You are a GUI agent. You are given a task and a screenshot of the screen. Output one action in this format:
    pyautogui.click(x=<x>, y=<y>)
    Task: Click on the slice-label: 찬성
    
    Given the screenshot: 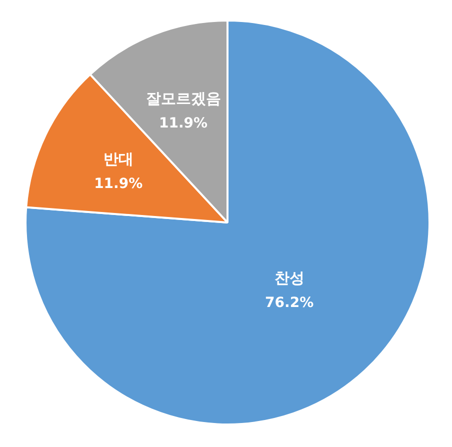 What is the action you would take?
    pyautogui.click(x=289, y=278)
    